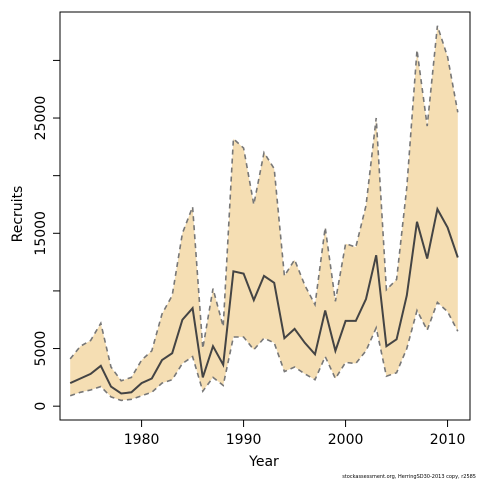 The image size is (480, 485). What do you see at coordinates (263, 462) in the screenshot?
I see `x-axis-label: Year` at bounding box center [263, 462].